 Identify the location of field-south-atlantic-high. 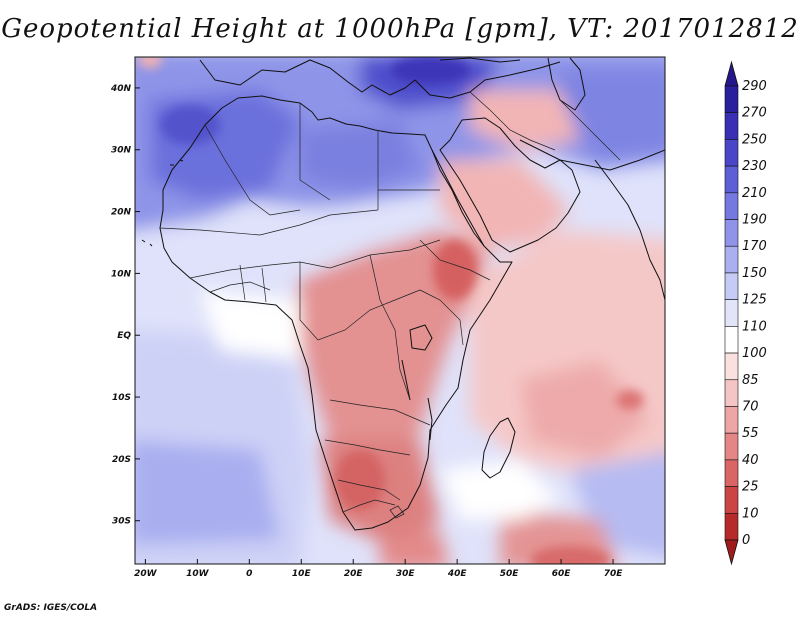
(207, 492).